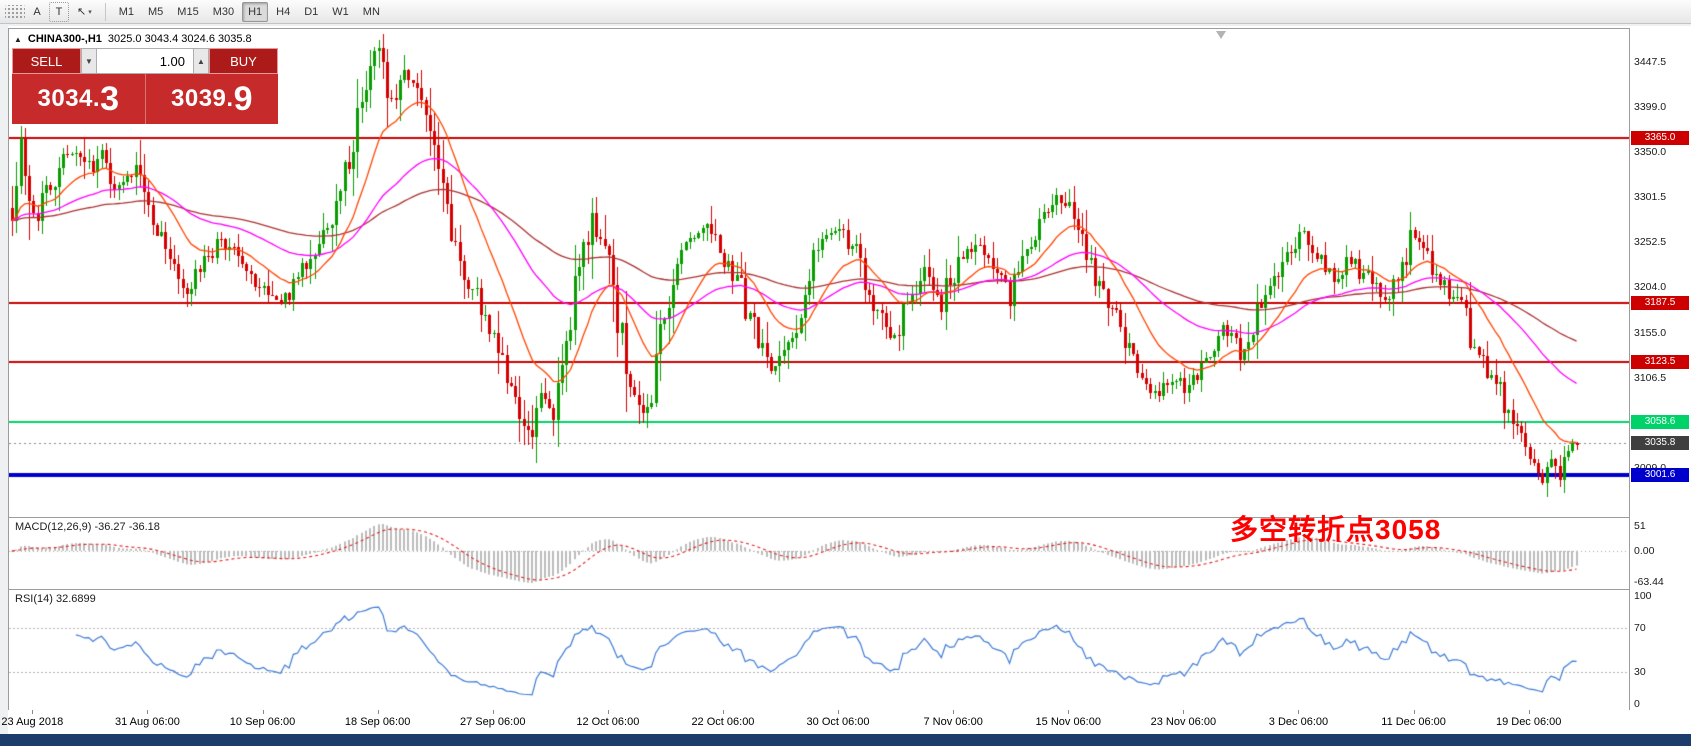  I want to click on sell-price-big: 3, so click(109, 98).